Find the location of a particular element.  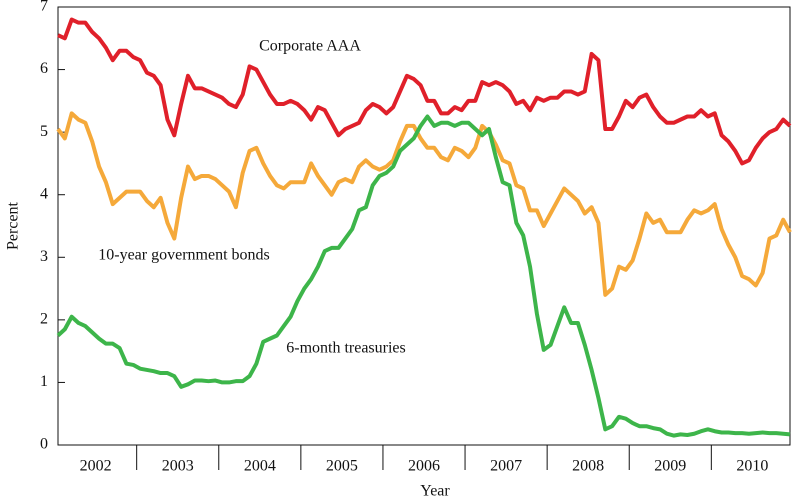

x-tick-label: 2002 is located at coordinates (96, 466).